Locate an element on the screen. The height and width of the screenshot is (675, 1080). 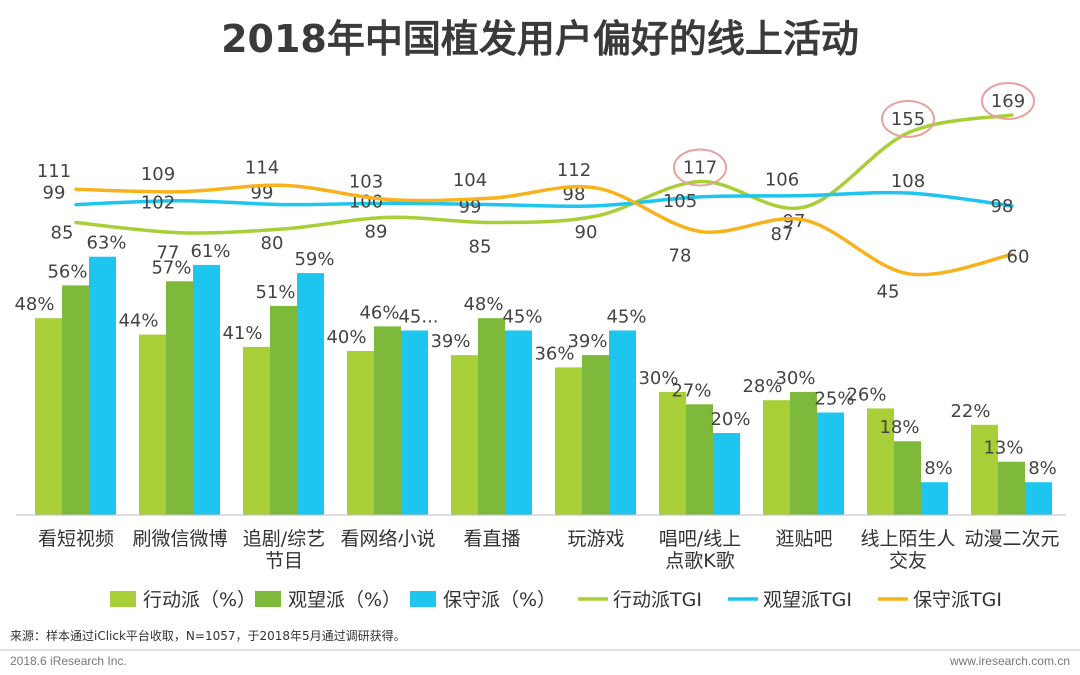
bar-label-2-1: 56% is located at coordinates (67, 271).